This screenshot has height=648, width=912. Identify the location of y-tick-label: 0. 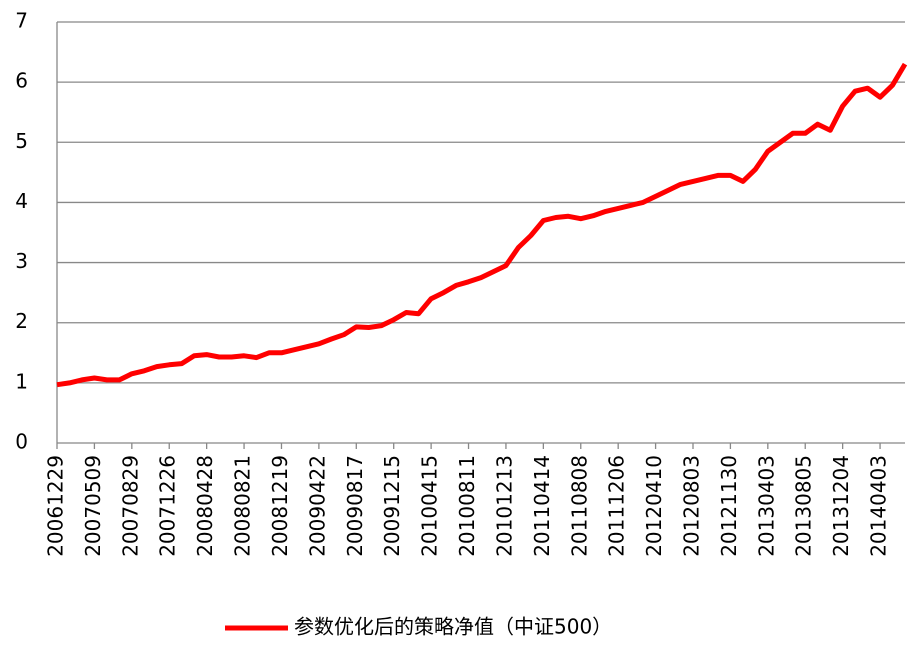
(21, 442).